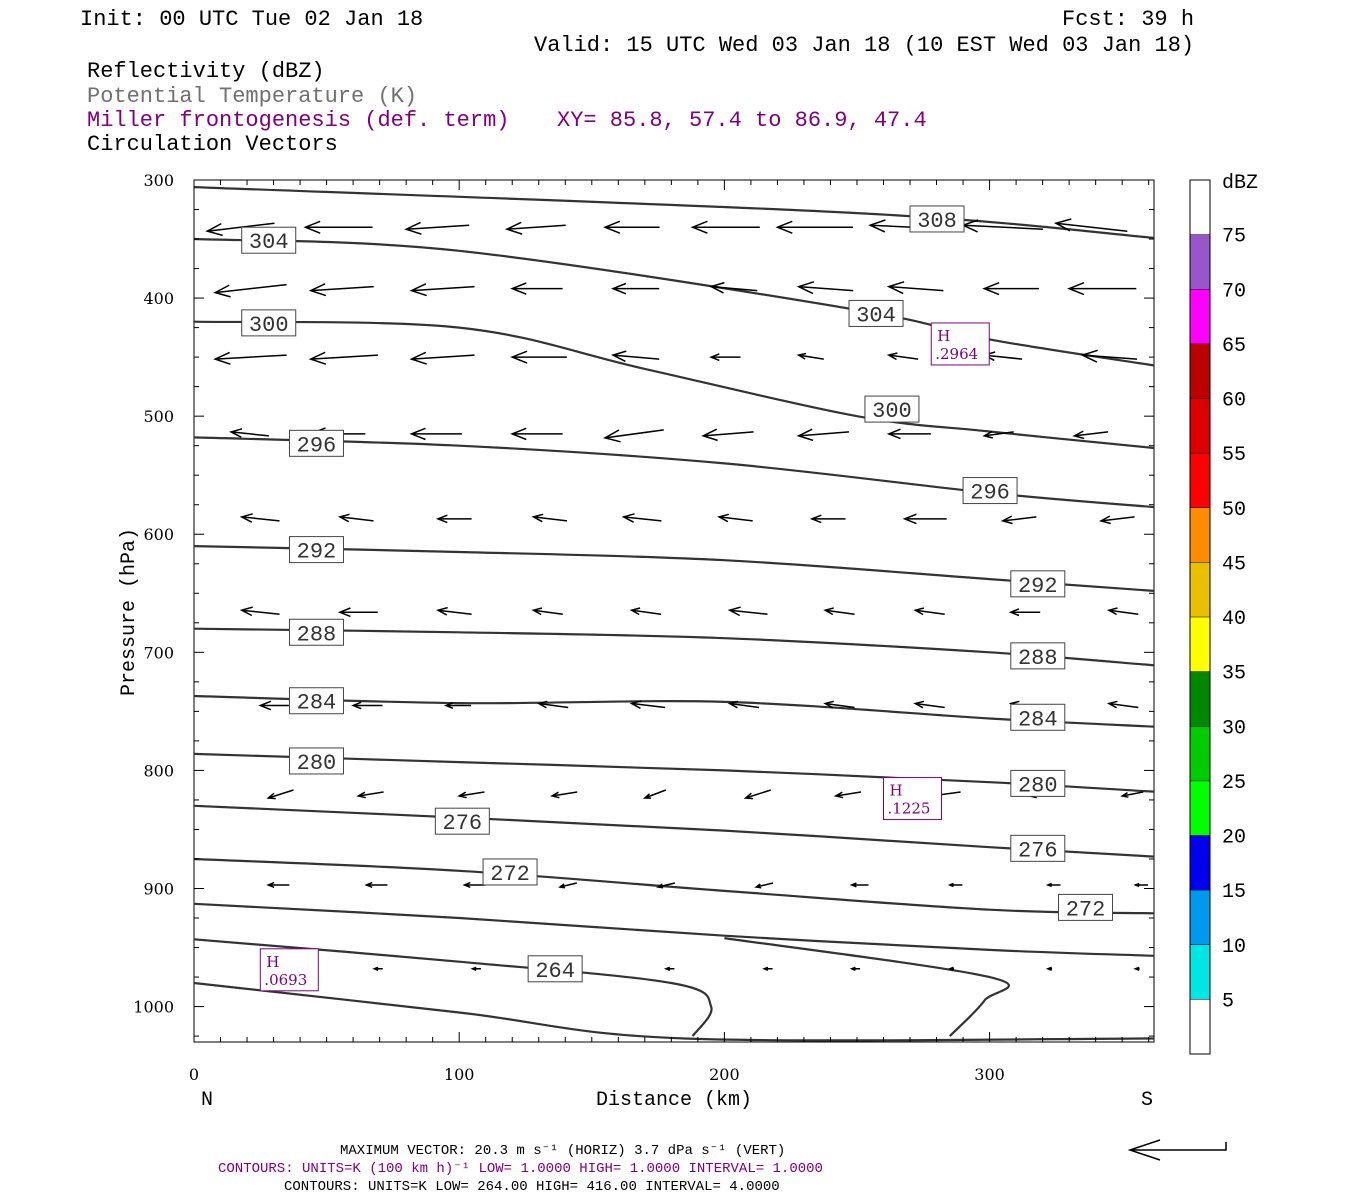 This screenshot has height=1200, width=1350. I want to click on y-tick-label: 300, so click(158, 180).